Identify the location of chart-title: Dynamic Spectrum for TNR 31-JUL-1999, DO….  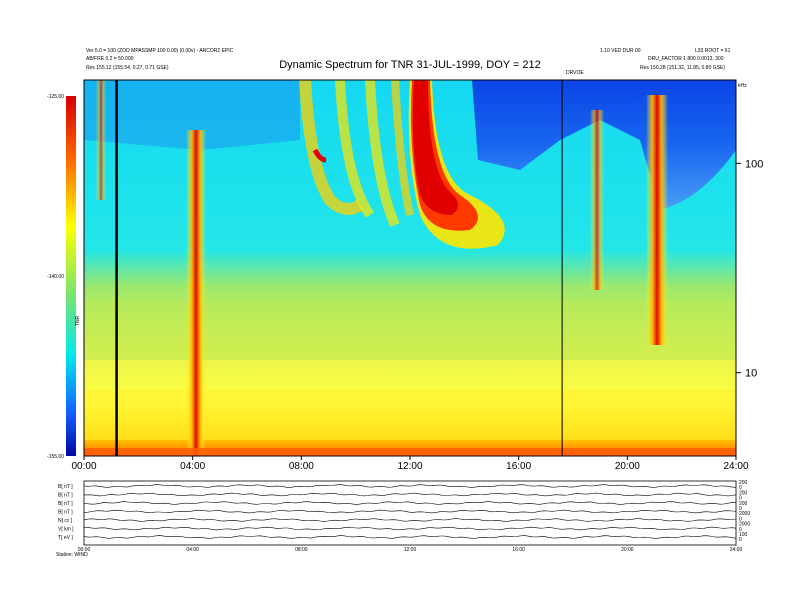
(410, 65).